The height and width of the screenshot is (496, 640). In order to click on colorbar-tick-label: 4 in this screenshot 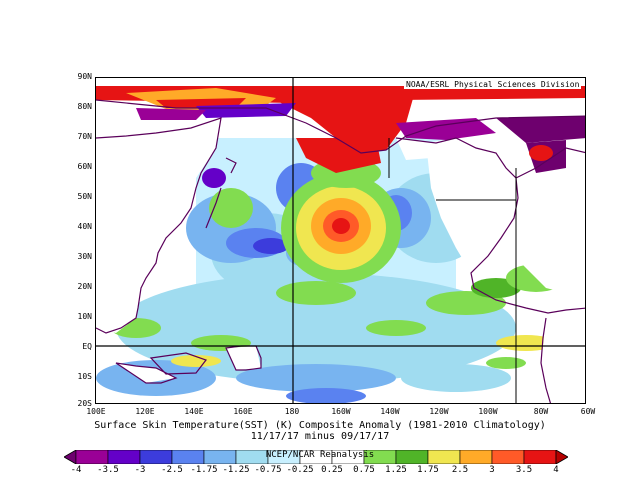, I will do `click(556, 470)`.